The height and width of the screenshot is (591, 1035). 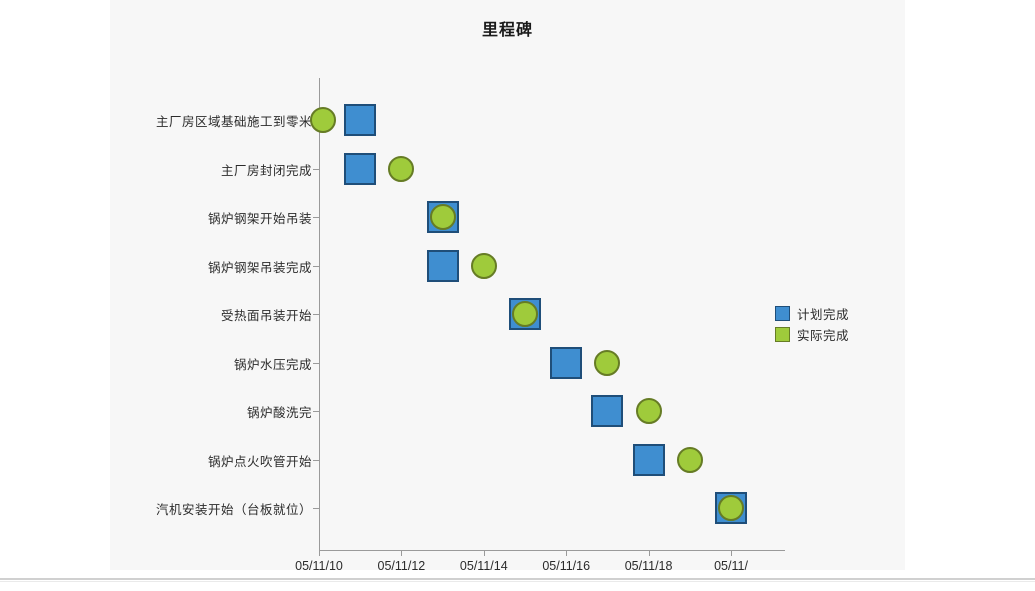 What do you see at coordinates (823, 315) in the screenshot?
I see `legend-label-planned: 计划完成` at bounding box center [823, 315].